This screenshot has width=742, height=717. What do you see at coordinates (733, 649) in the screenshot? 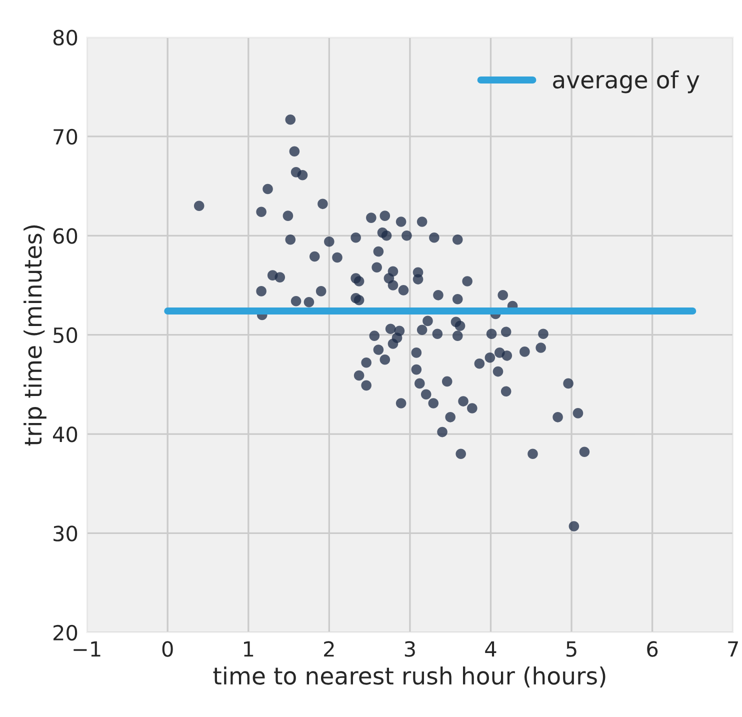
I see `x-tick-label: 7` at bounding box center [733, 649].